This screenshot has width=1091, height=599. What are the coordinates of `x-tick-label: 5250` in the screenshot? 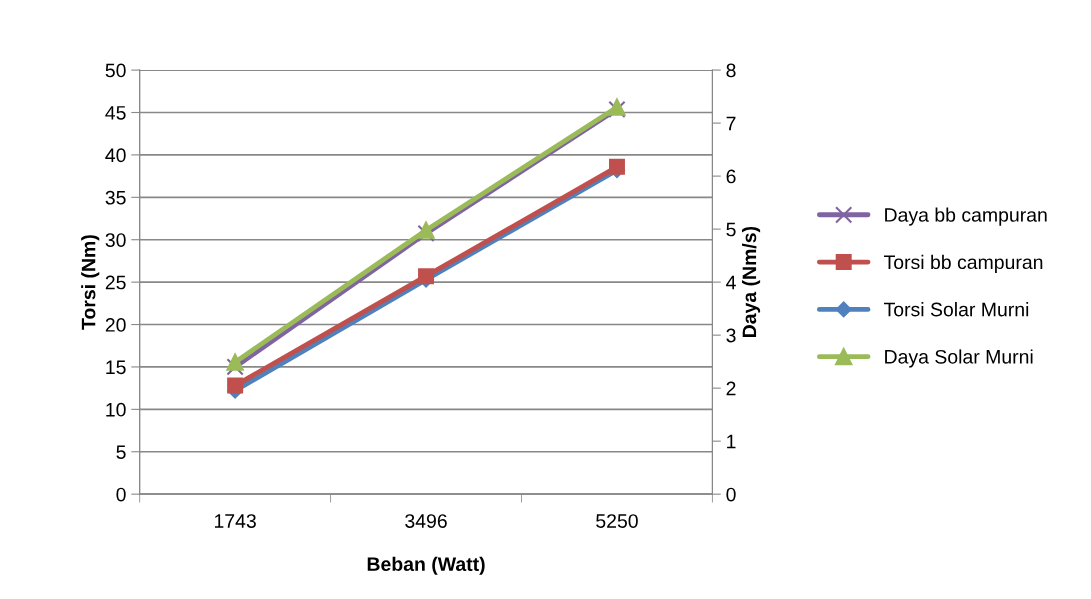 It's located at (617, 521).